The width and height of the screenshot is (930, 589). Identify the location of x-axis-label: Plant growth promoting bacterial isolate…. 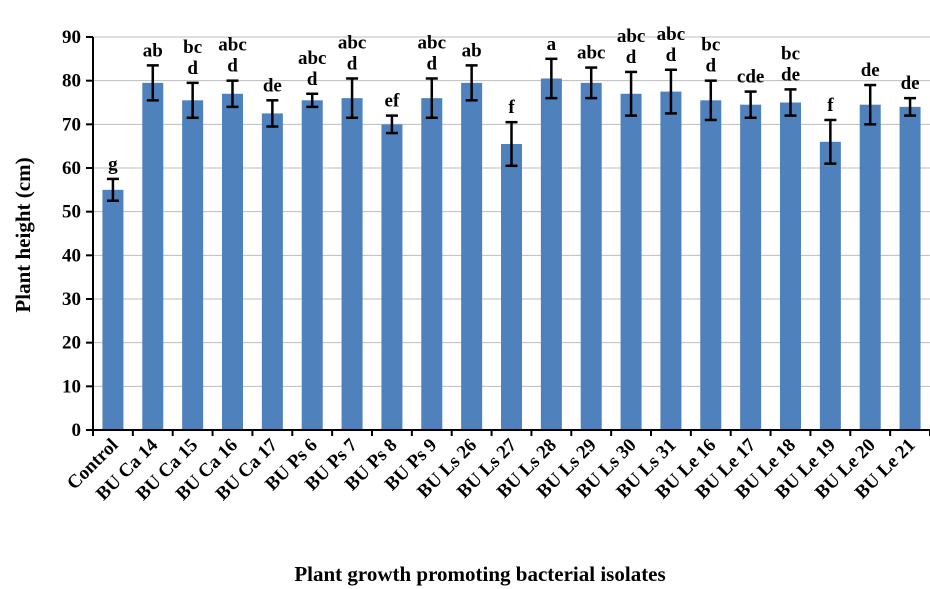
(479, 574).